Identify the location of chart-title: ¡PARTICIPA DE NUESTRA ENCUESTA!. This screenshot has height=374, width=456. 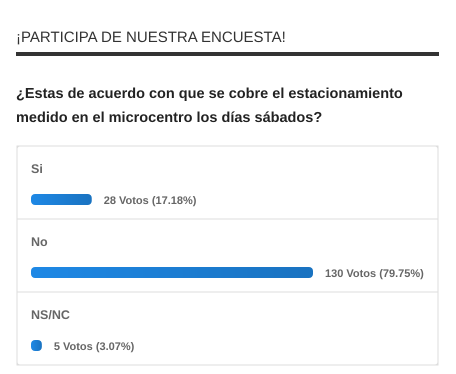
(151, 37).